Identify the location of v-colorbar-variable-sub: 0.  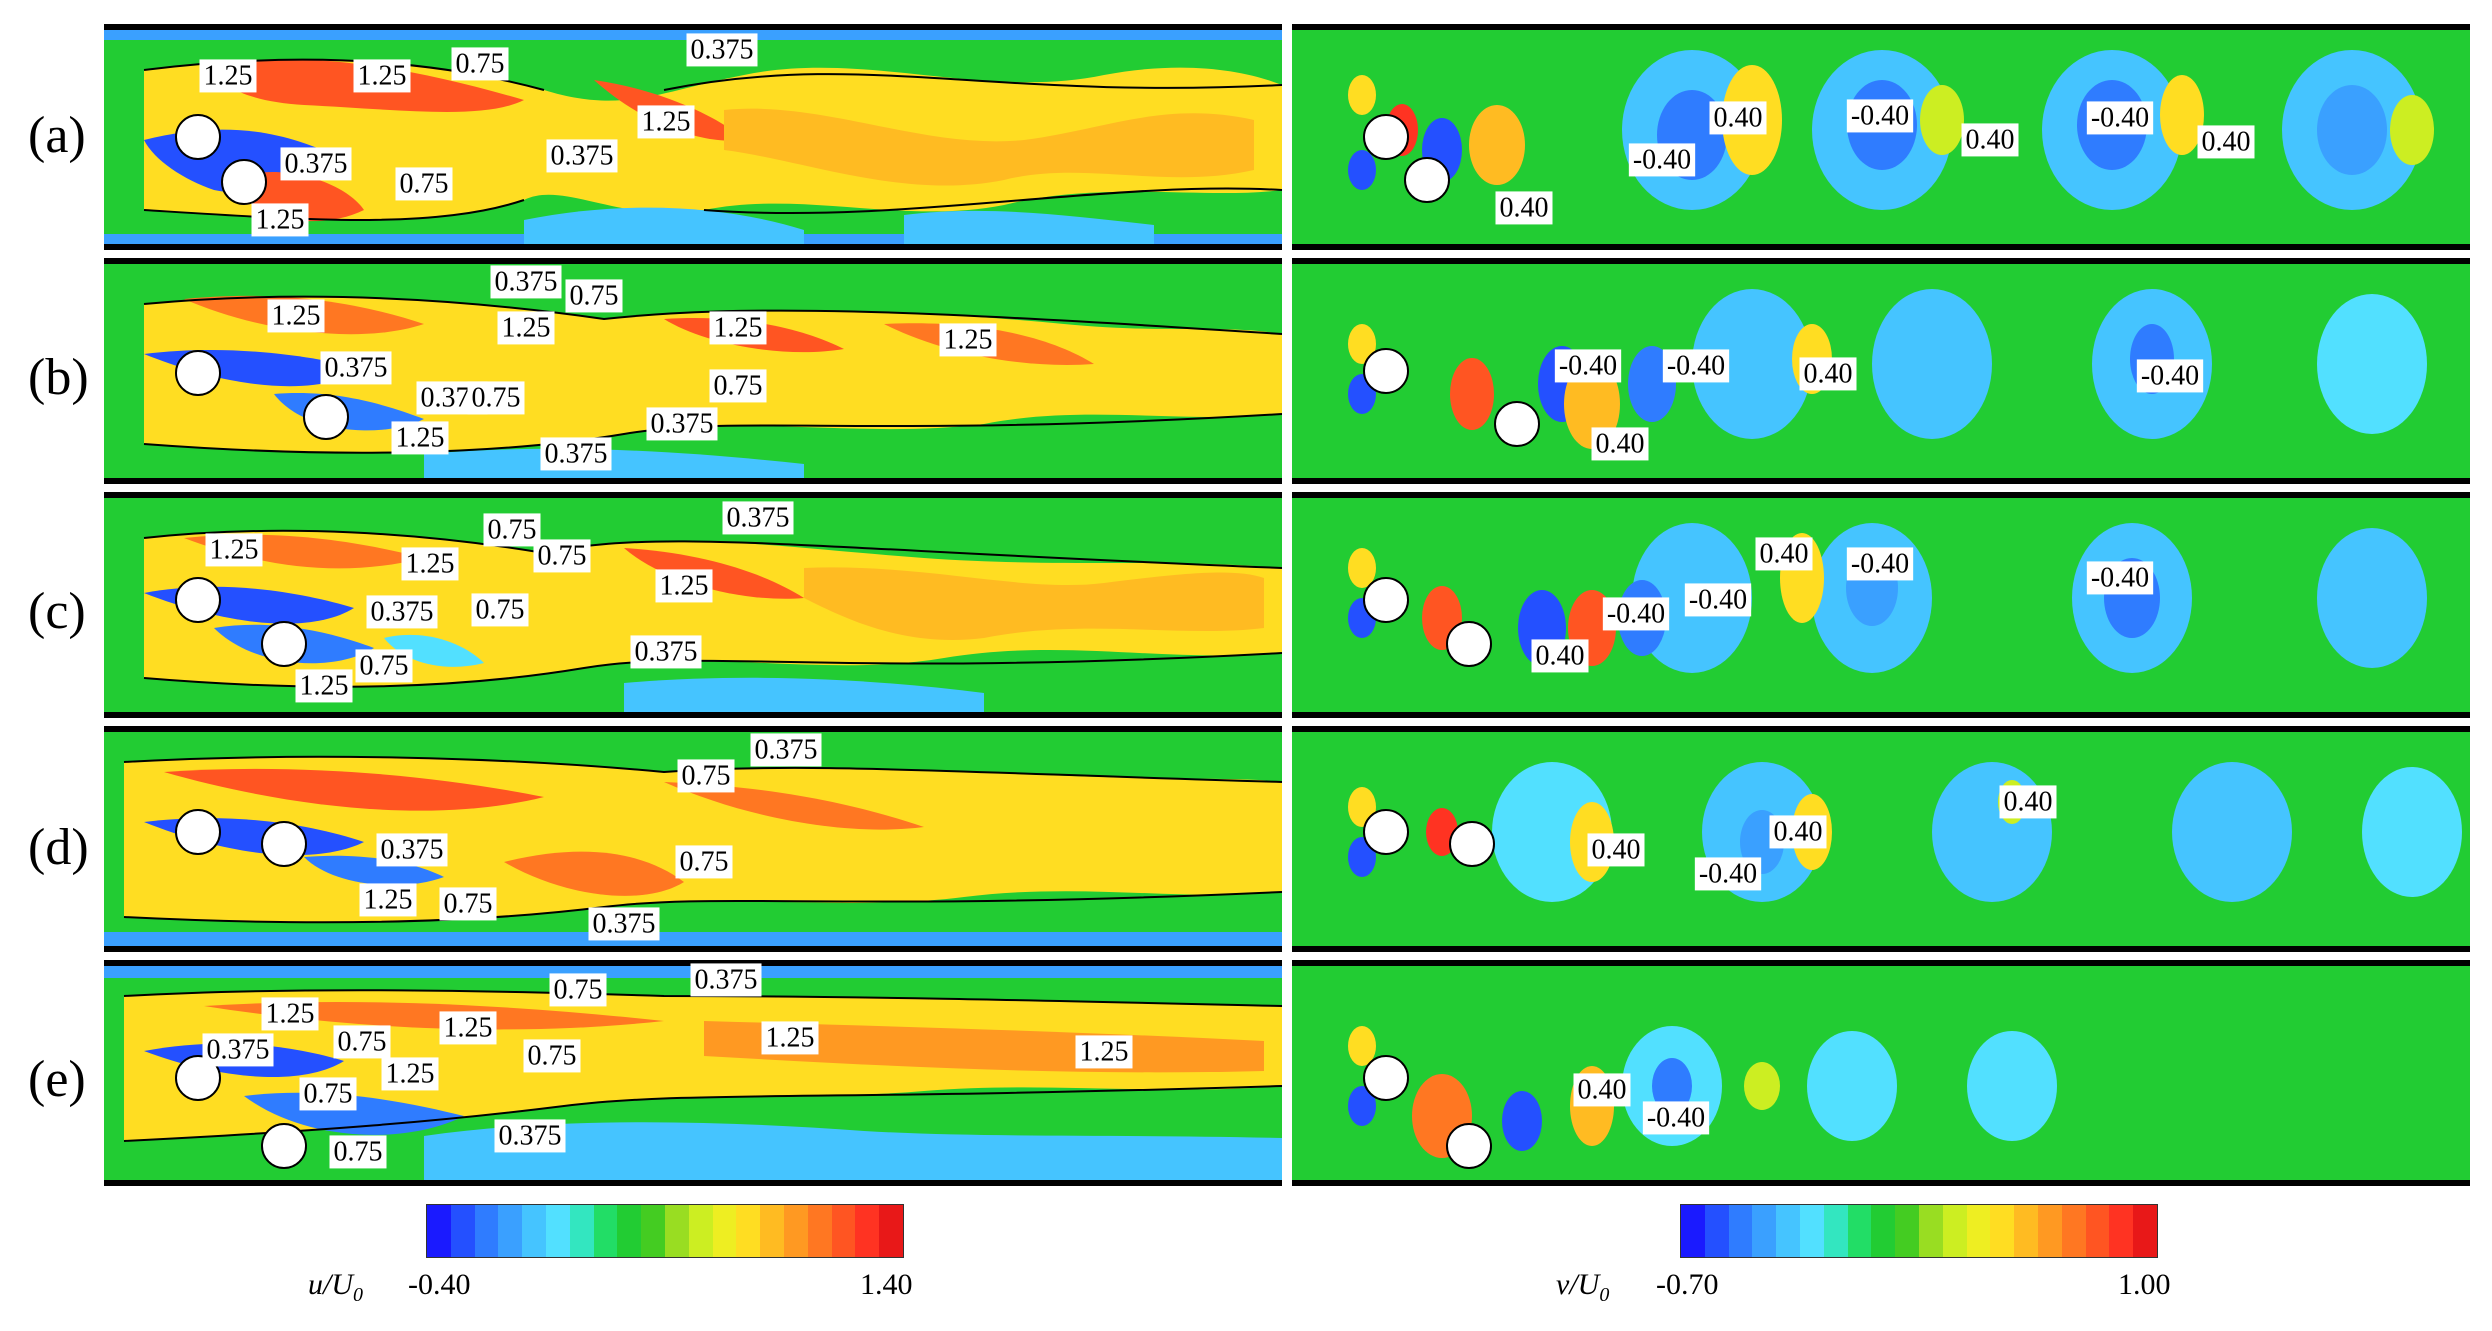
(1604, 1295).